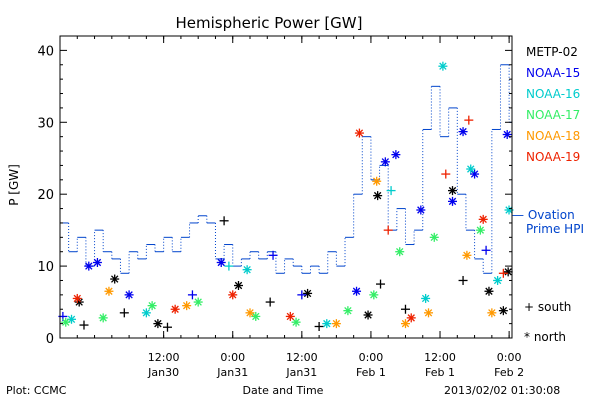 This screenshot has width=600, height=400. I want to click on plot-timestamp: 2013/02/02 01:30:08, so click(502, 390).